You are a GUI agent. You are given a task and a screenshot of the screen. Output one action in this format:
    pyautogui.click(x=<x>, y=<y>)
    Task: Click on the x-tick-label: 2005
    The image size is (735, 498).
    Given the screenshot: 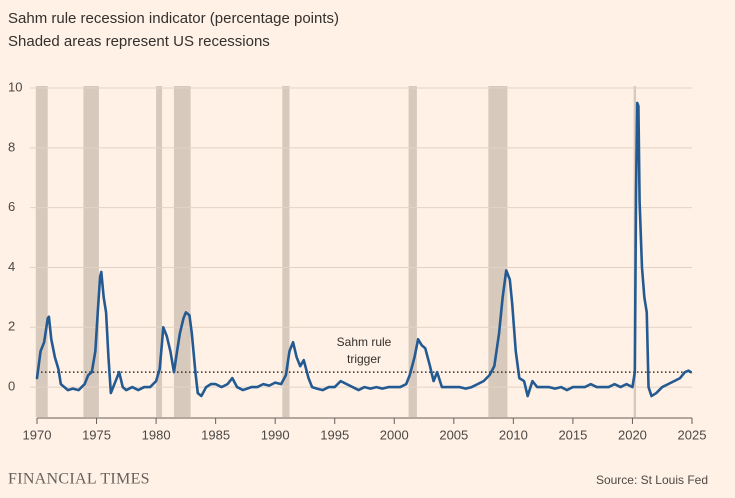 What is the action you would take?
    pyautogui.click(x=453, y=434)
    